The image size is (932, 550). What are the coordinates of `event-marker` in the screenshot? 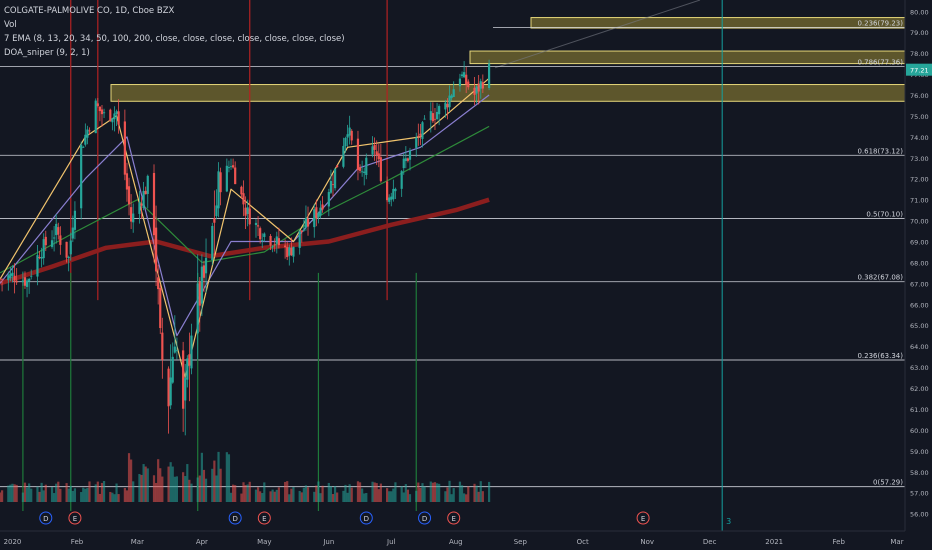 It's located at (425, 518).